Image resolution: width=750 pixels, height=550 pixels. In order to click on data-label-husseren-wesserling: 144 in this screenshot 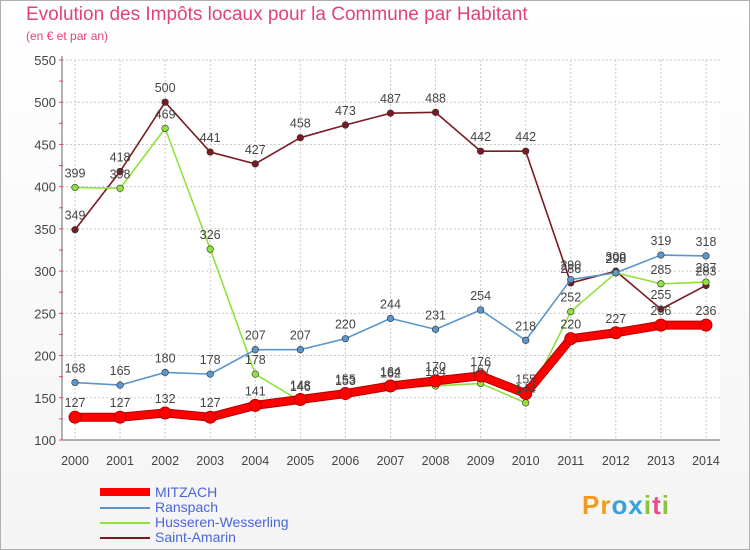, I will do `click(525, 389)`.